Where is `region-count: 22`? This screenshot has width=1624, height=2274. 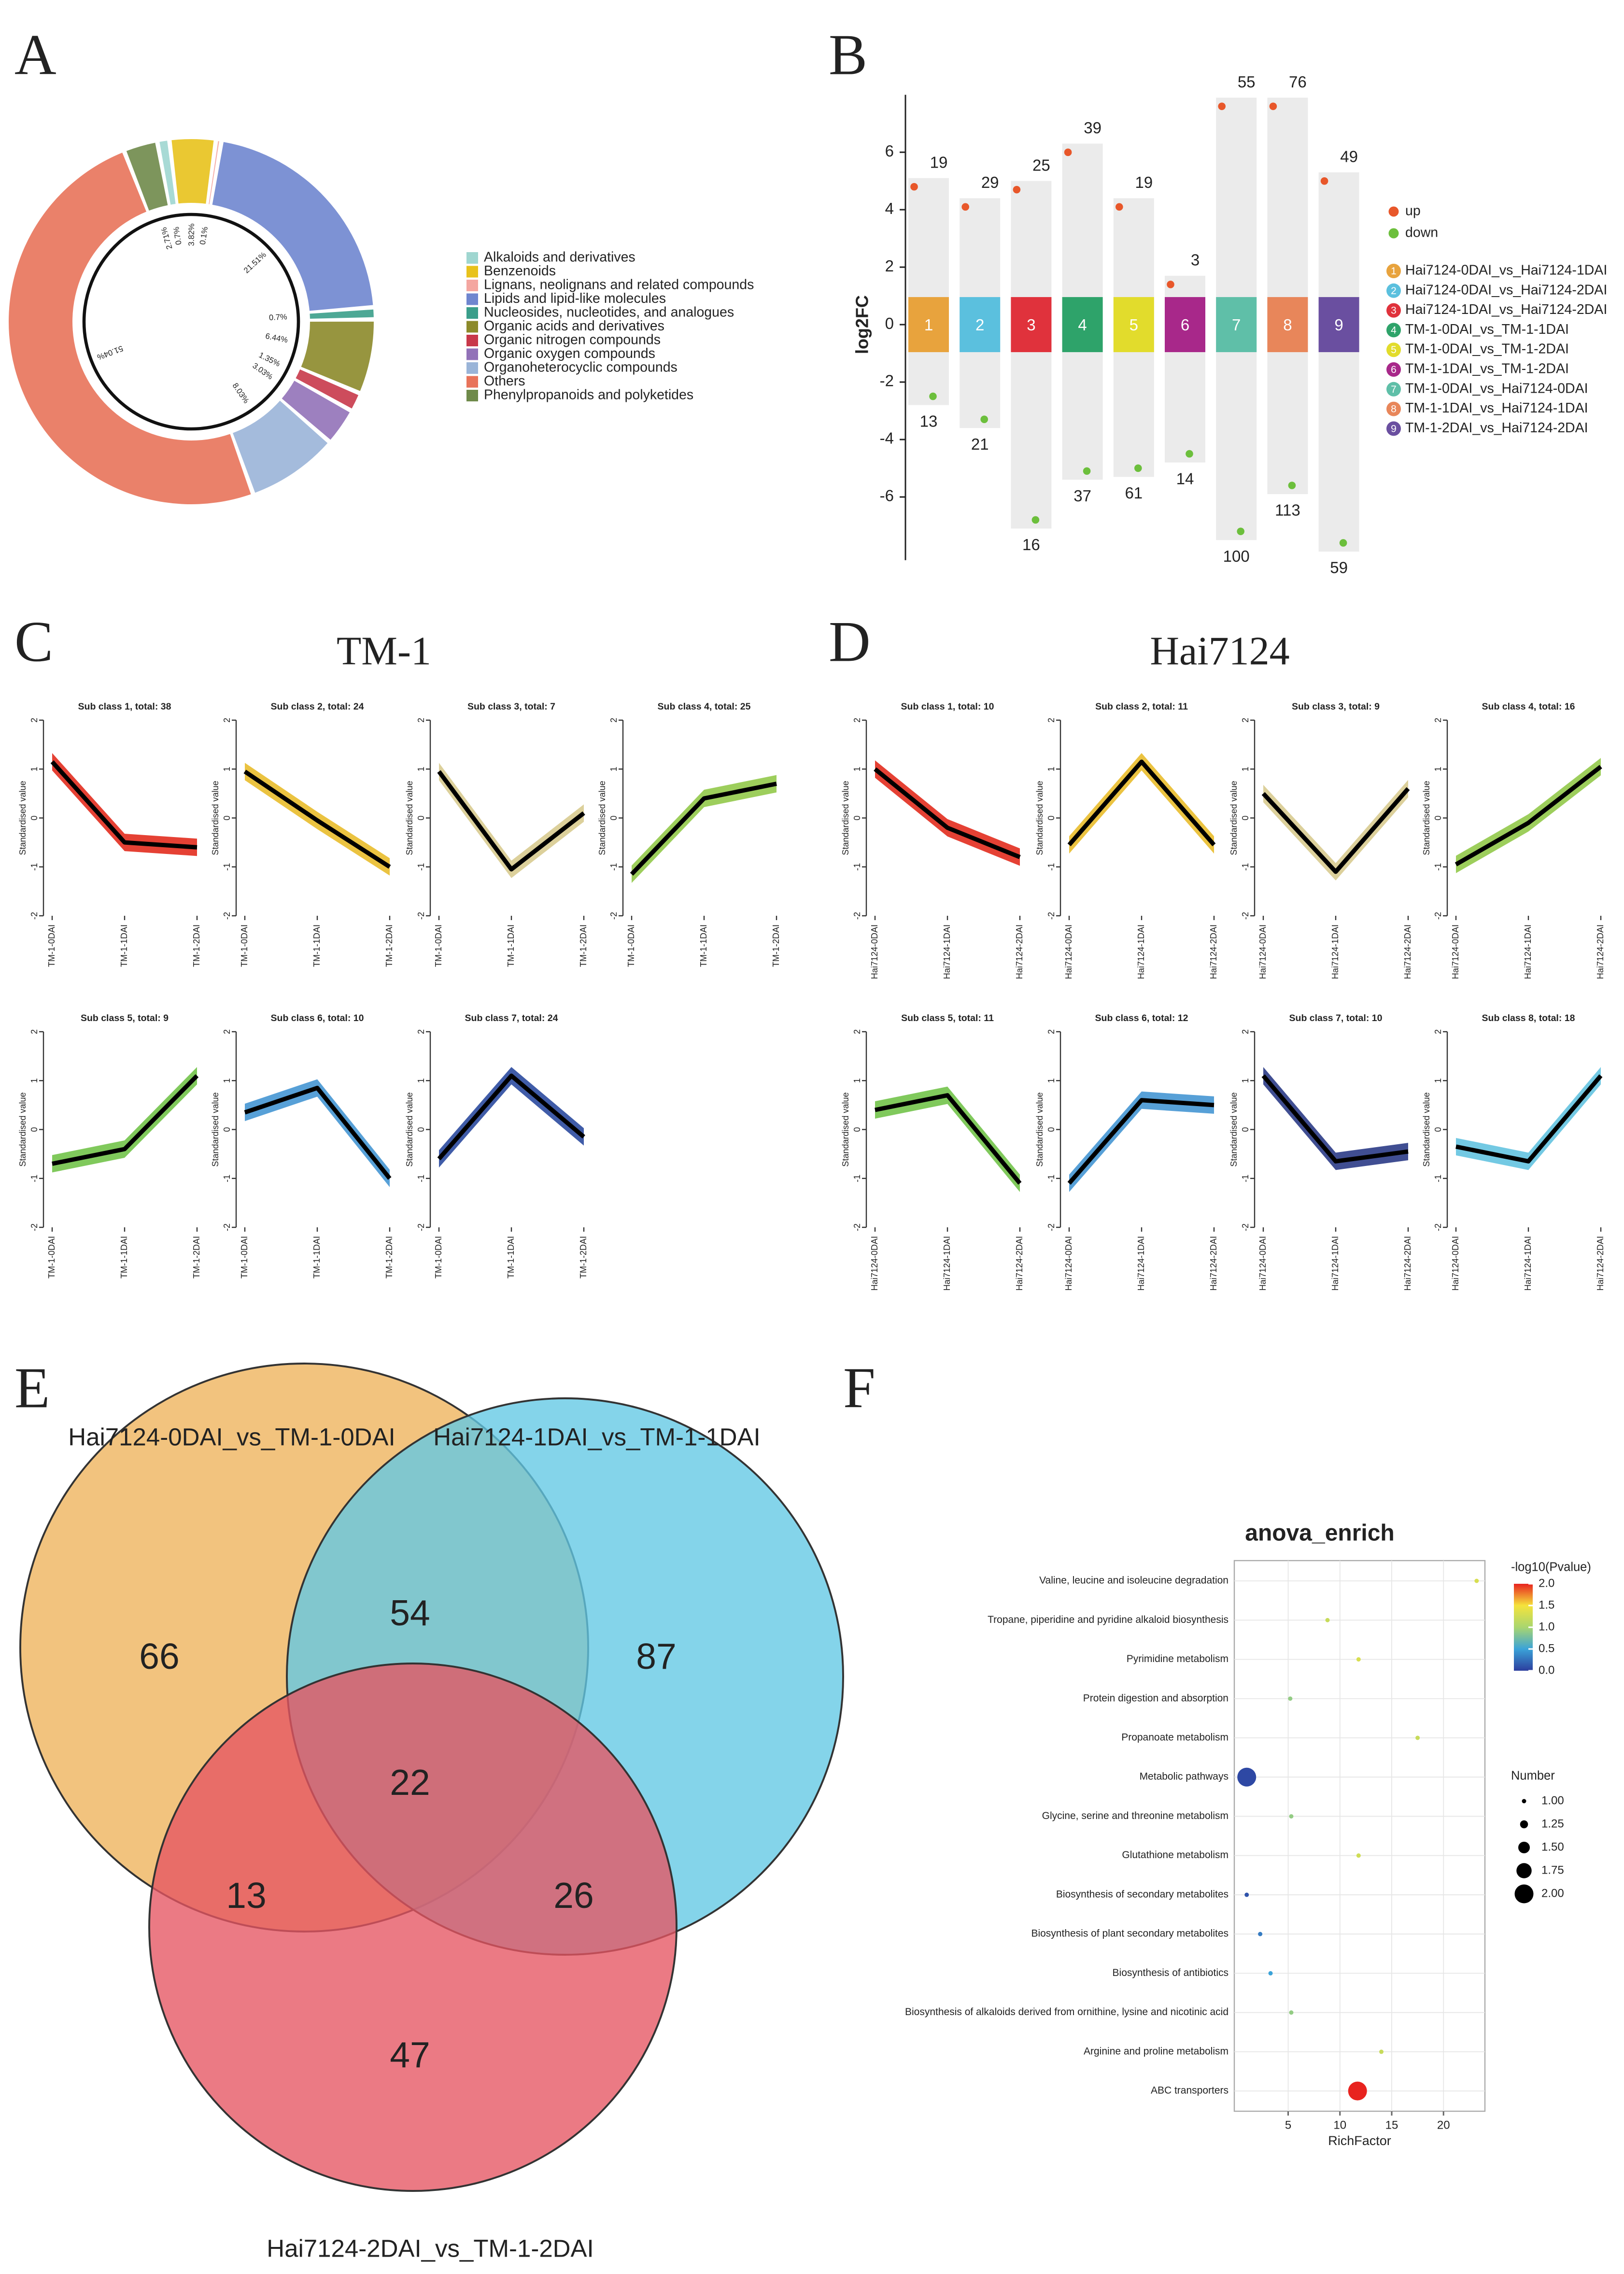
region-count: 22 is located at coordinates (410, 1783).